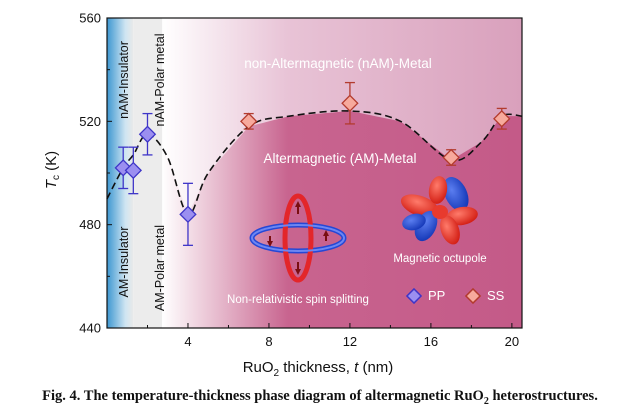  What do you see at coordinates (318, 369) in the screenshot?
I see `x-axis-label: RuO2 thickness, t (nm)` at bounding box center [318, 369].